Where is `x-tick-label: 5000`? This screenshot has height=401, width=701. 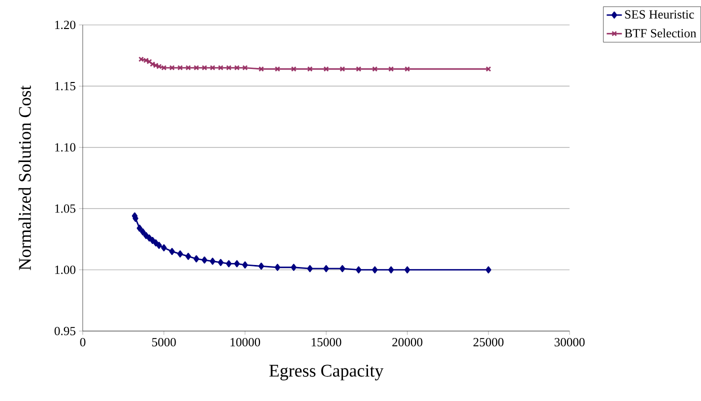
x-tick-label: 5000 is located at coordinates (164, 342).